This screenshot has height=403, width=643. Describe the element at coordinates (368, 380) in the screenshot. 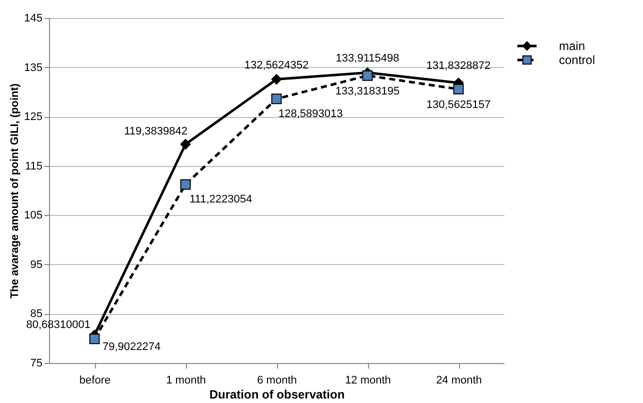

I see `x-tick-label: 12 month` at that location.